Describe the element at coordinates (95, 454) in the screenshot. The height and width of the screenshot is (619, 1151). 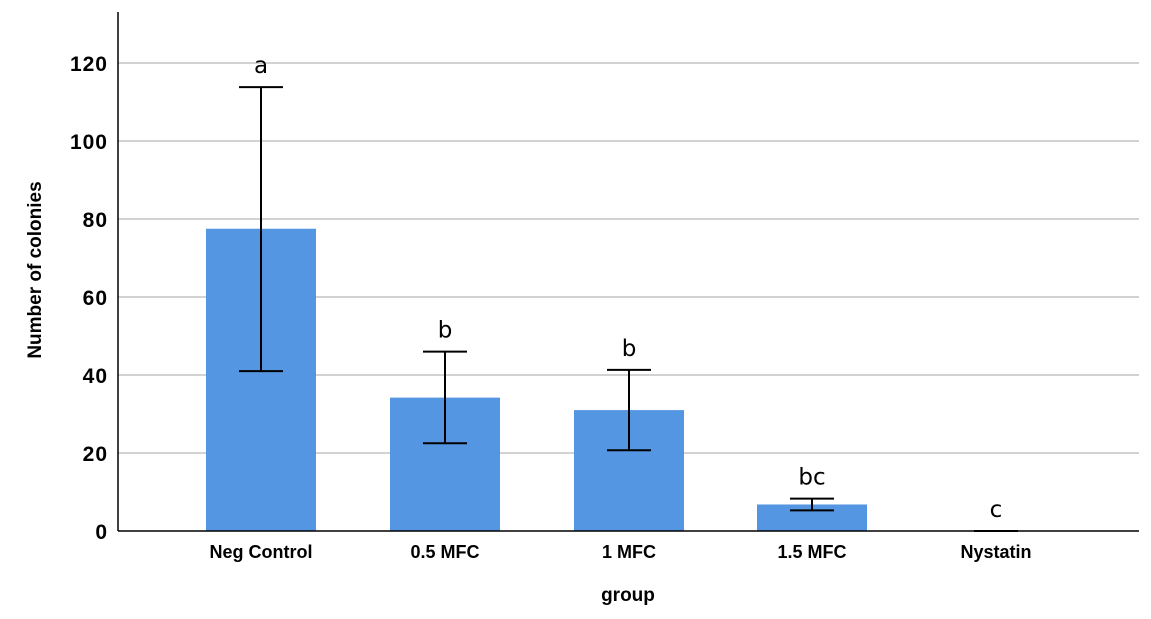
I see `y-tick-label: 20` at that location.